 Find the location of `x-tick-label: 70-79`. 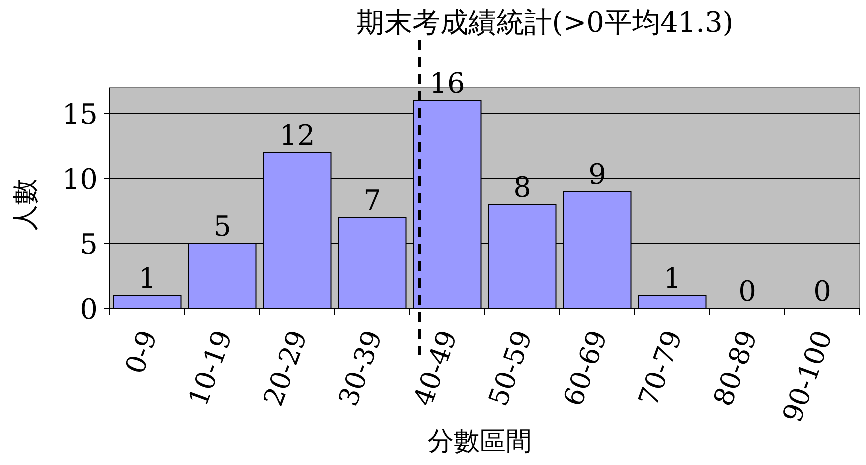

x-tick-label: 70-79 is located at coordinates (661, 368).